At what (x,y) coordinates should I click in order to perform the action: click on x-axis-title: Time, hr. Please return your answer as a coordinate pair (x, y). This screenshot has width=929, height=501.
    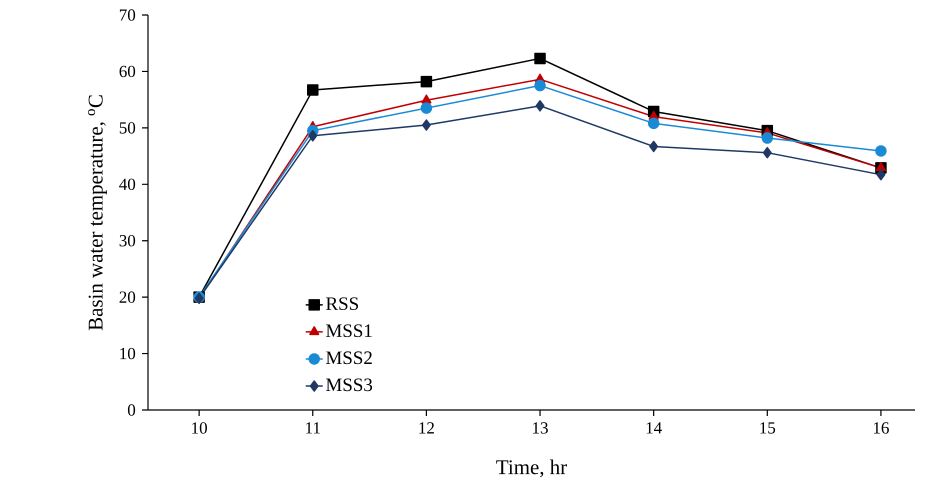
    Looking at the image, I should click on (531, 469).